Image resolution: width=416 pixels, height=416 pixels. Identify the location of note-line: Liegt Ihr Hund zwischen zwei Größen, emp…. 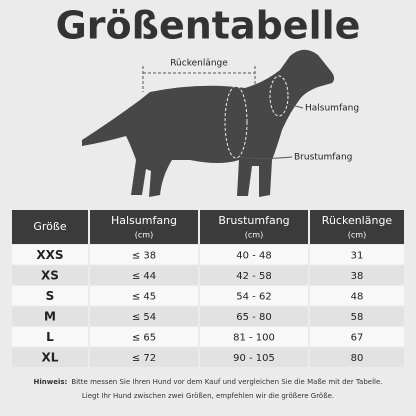
(208, 396).